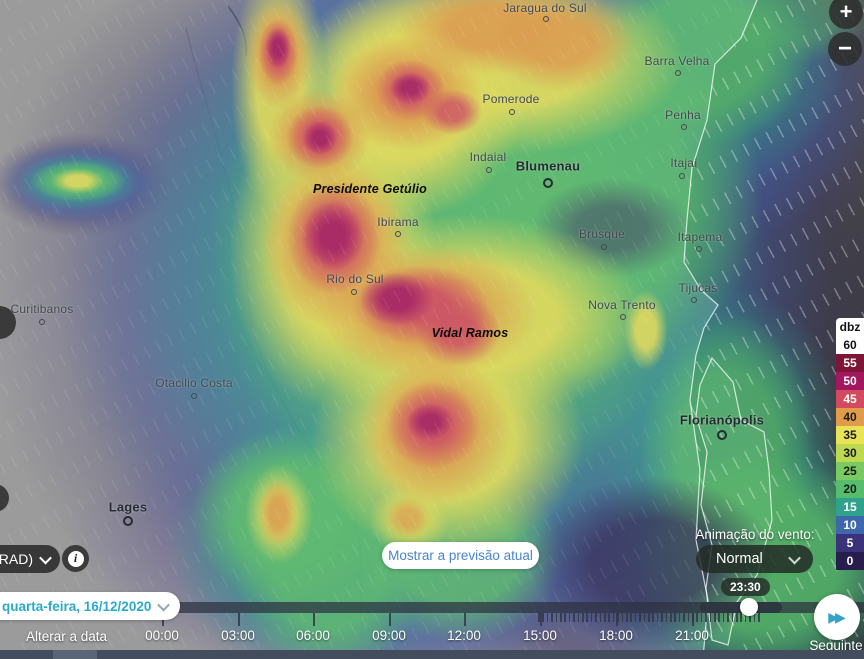 The width and height of the screenshot is (864, 659). I want to click on city-label: Lages, so click(128, 507).